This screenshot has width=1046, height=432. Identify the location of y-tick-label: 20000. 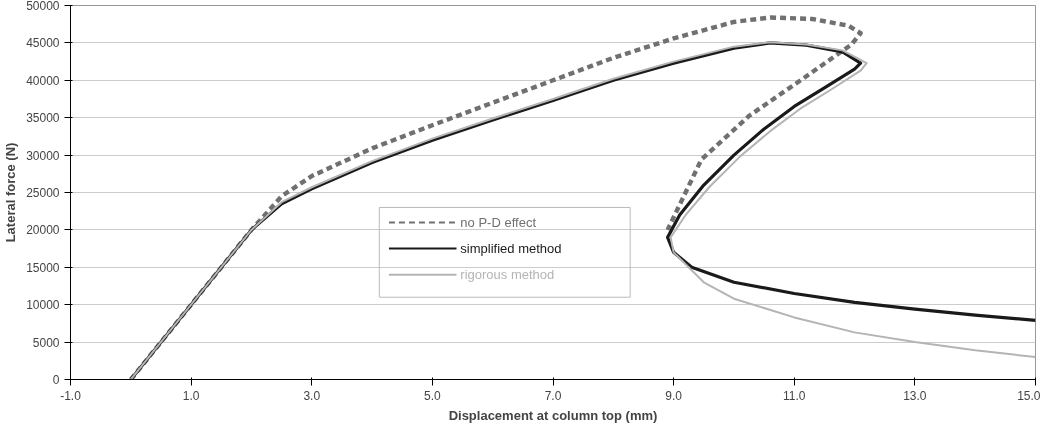
(43, 230).